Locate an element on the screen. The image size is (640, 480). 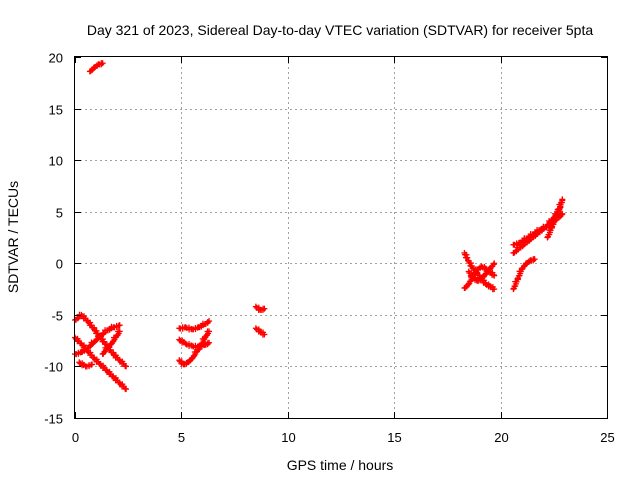
x-tick-label: 25 is located at coordinates (607, 437).